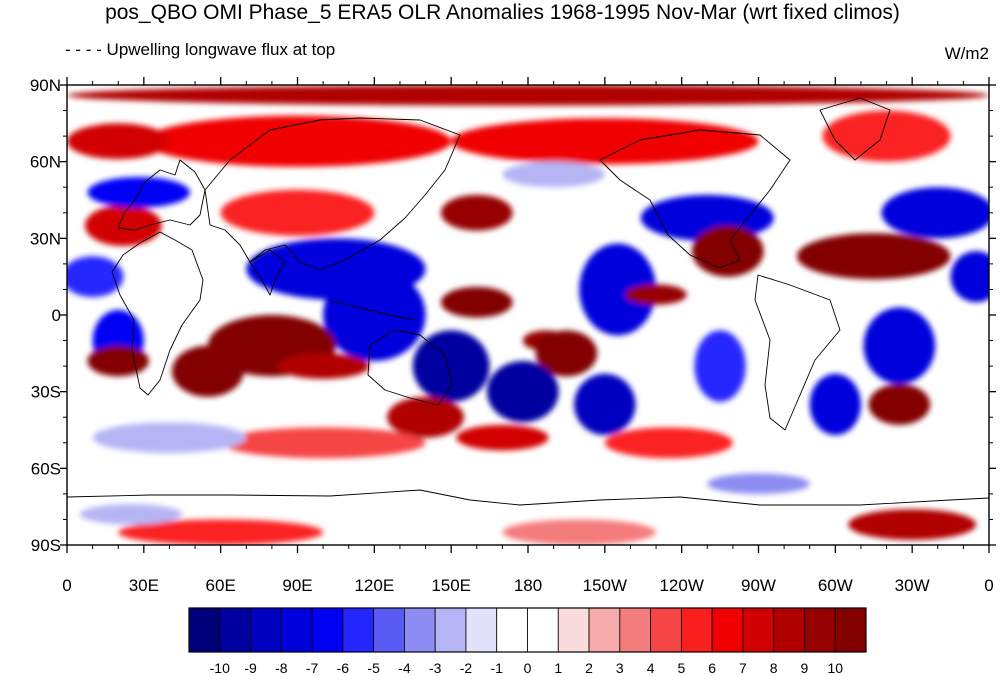  What do you see at coordinates (855, 129) in the screenshot?
I see `coast-greenland` at bounding box center [855, 129].